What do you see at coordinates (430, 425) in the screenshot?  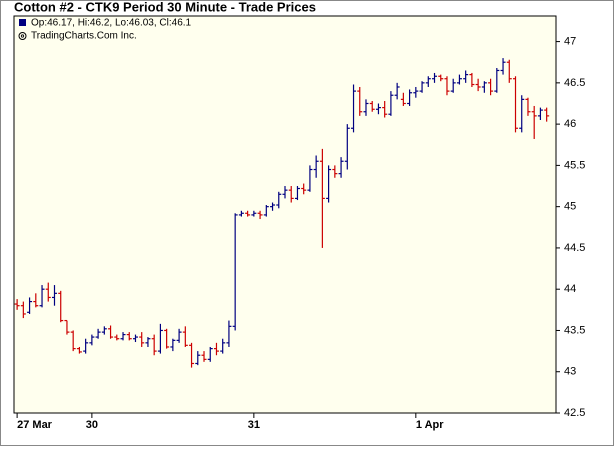 I see `x-tick-label: 1 Apr` at bounding box center [430, 425].